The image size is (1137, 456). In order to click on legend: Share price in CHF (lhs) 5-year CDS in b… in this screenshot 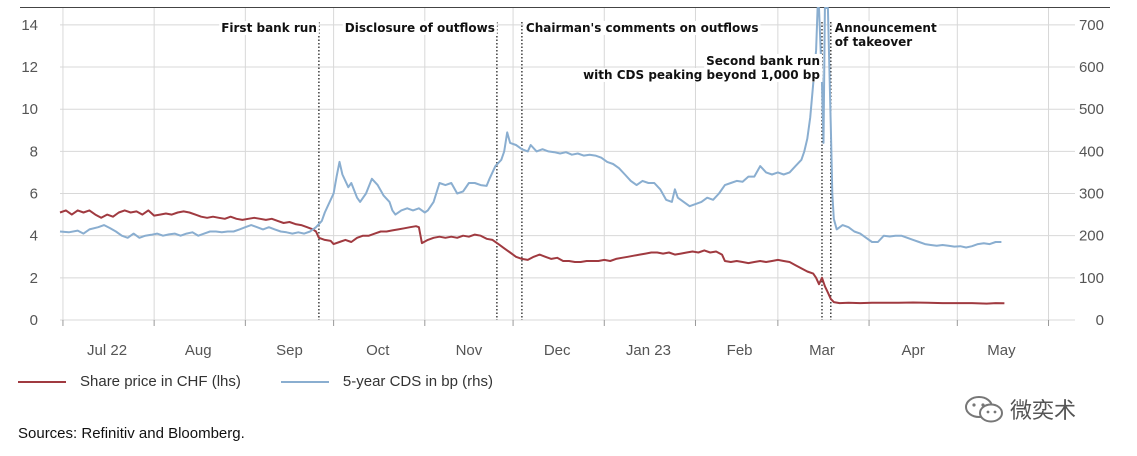, I will do `click(275, 381)`.